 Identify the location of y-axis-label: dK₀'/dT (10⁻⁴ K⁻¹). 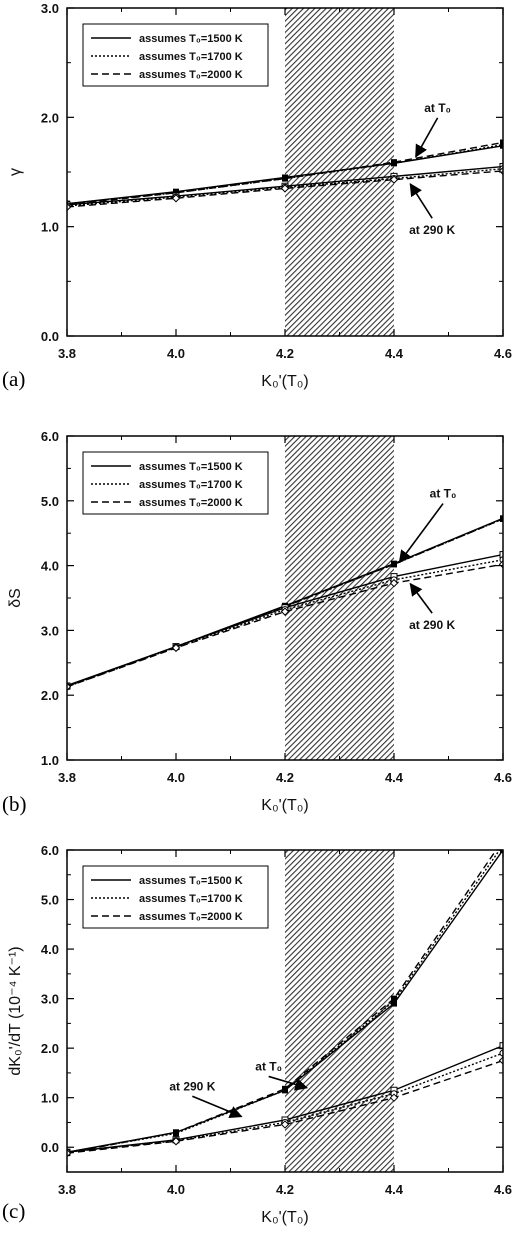
(15, 1010).